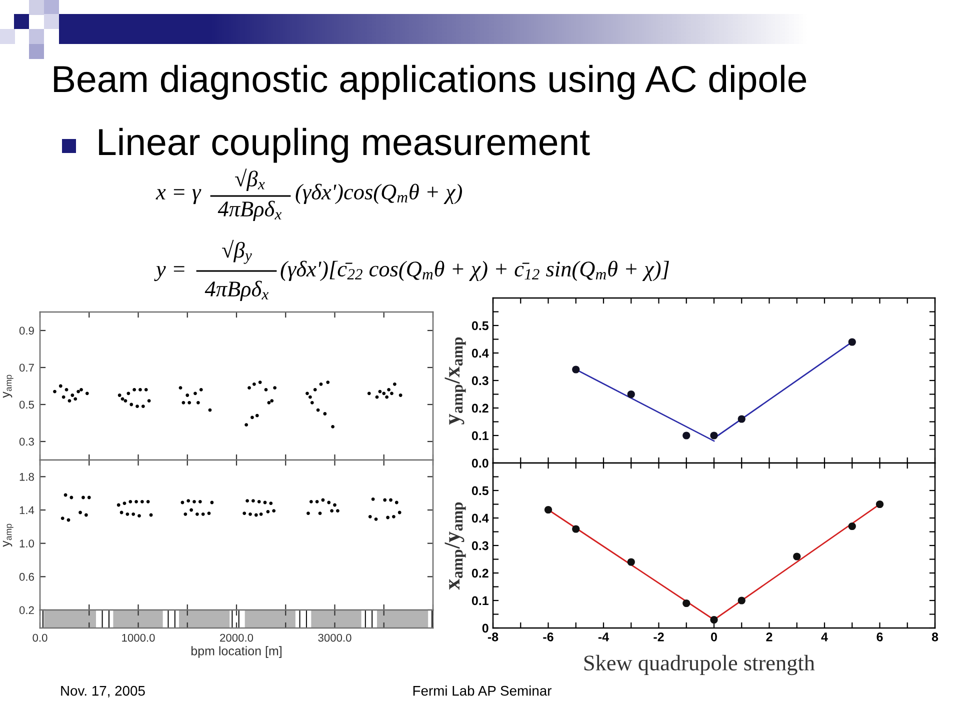 This screenshot has width=960, height=720. I want to click on text: Beam diagnostic applications using AC dipole, so click(430, 82).